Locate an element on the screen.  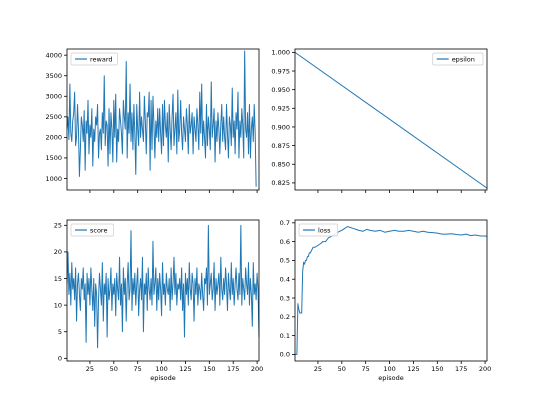
y-tick-label: 0.925 is located at coordinates (280, 109).